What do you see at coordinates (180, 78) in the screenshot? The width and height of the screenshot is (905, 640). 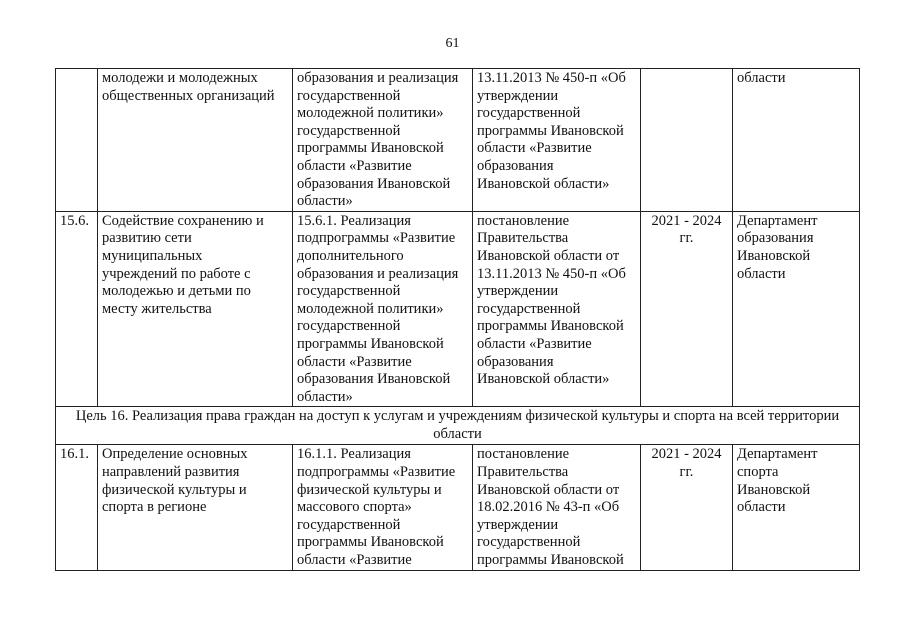 I see `measure-cell-line: молодежи и молодежных` at bounding box center [180, 78].